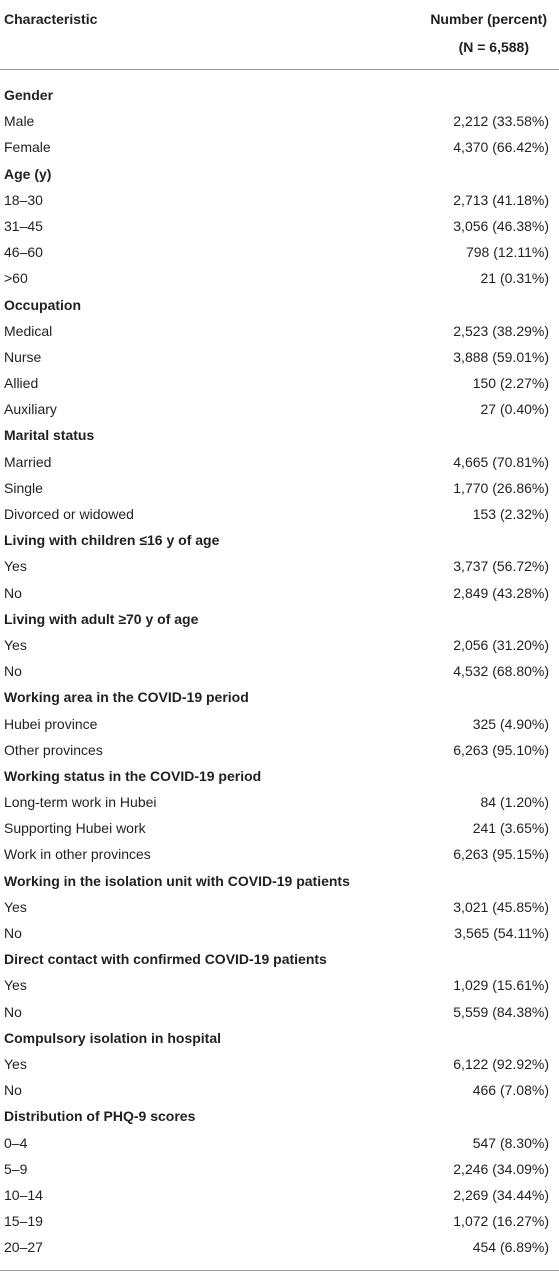  I want to click on row-label: Work in other provinces, so click(77, 854).